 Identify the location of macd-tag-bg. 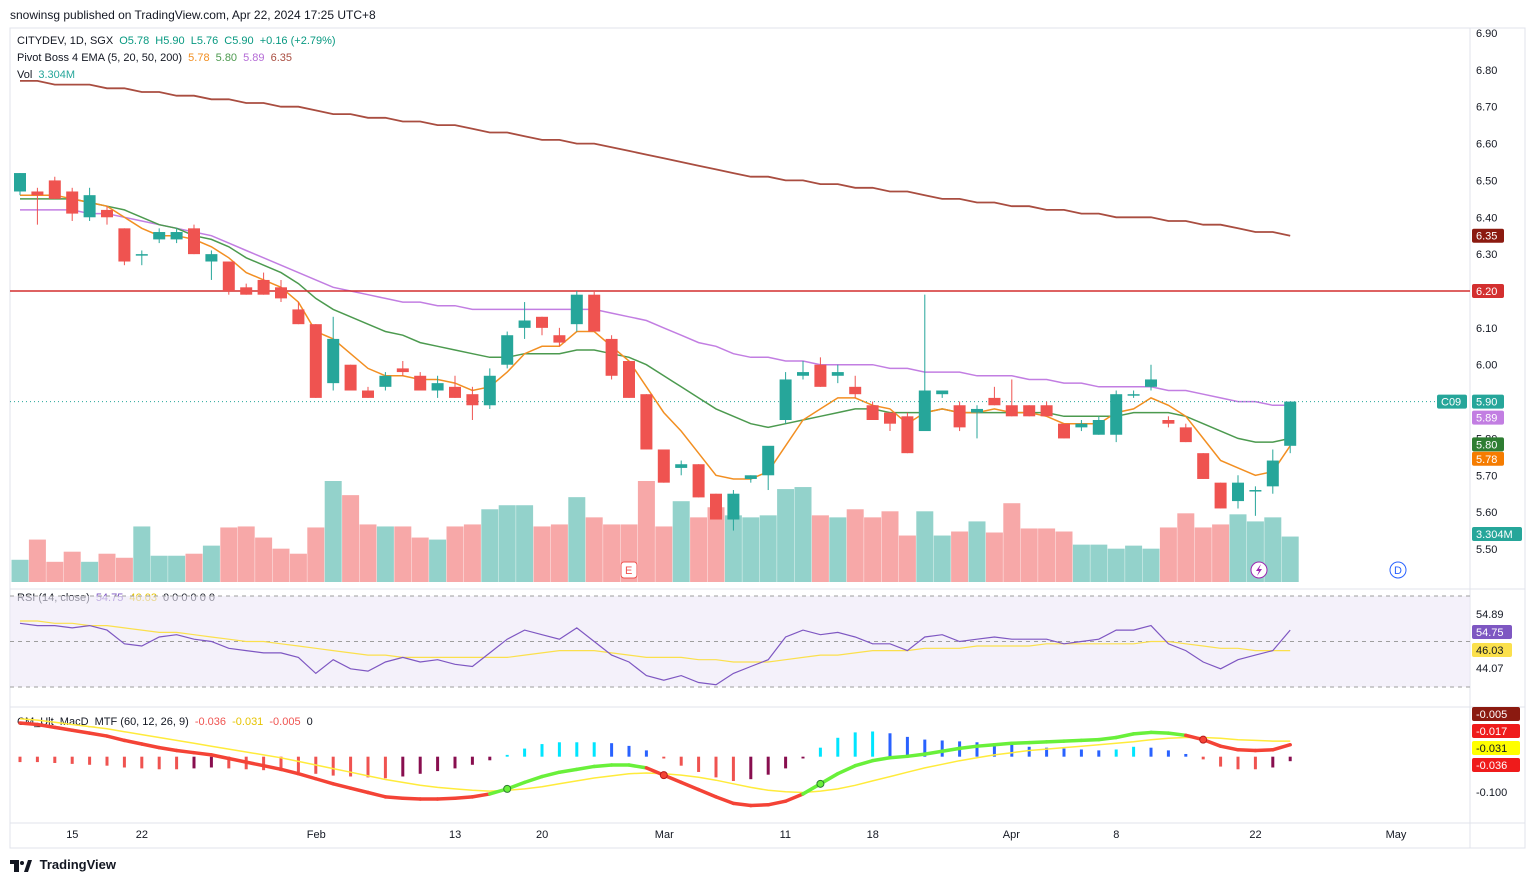
(1496, 765).